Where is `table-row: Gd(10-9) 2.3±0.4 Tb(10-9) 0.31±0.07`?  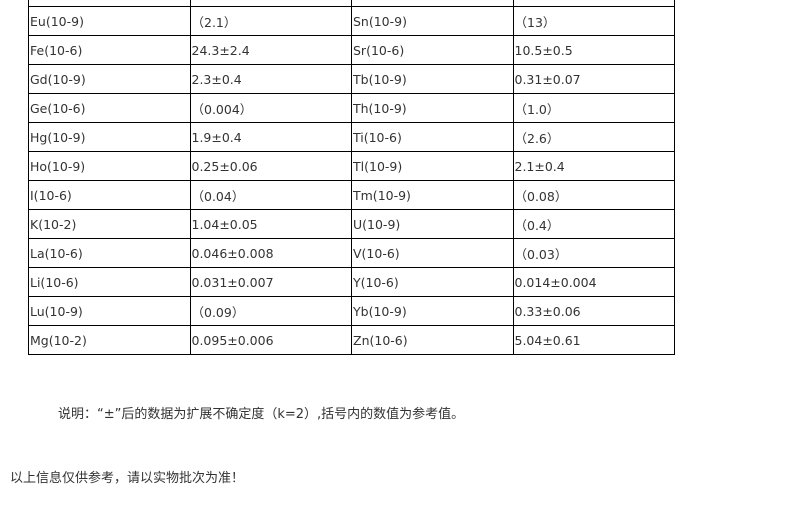 table-row: Gd(10-9) 2.3±0.4 Tb(10-9) 0.31±0.07 is located at coordinates (351, 79).